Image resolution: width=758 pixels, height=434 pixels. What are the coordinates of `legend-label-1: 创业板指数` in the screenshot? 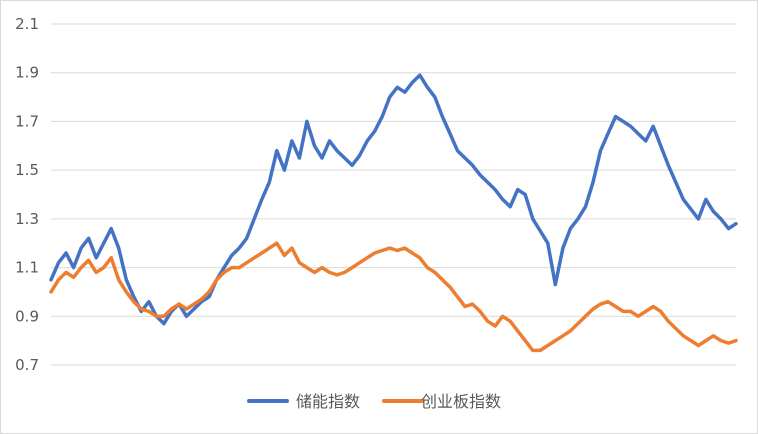 It's located at (461, 401).